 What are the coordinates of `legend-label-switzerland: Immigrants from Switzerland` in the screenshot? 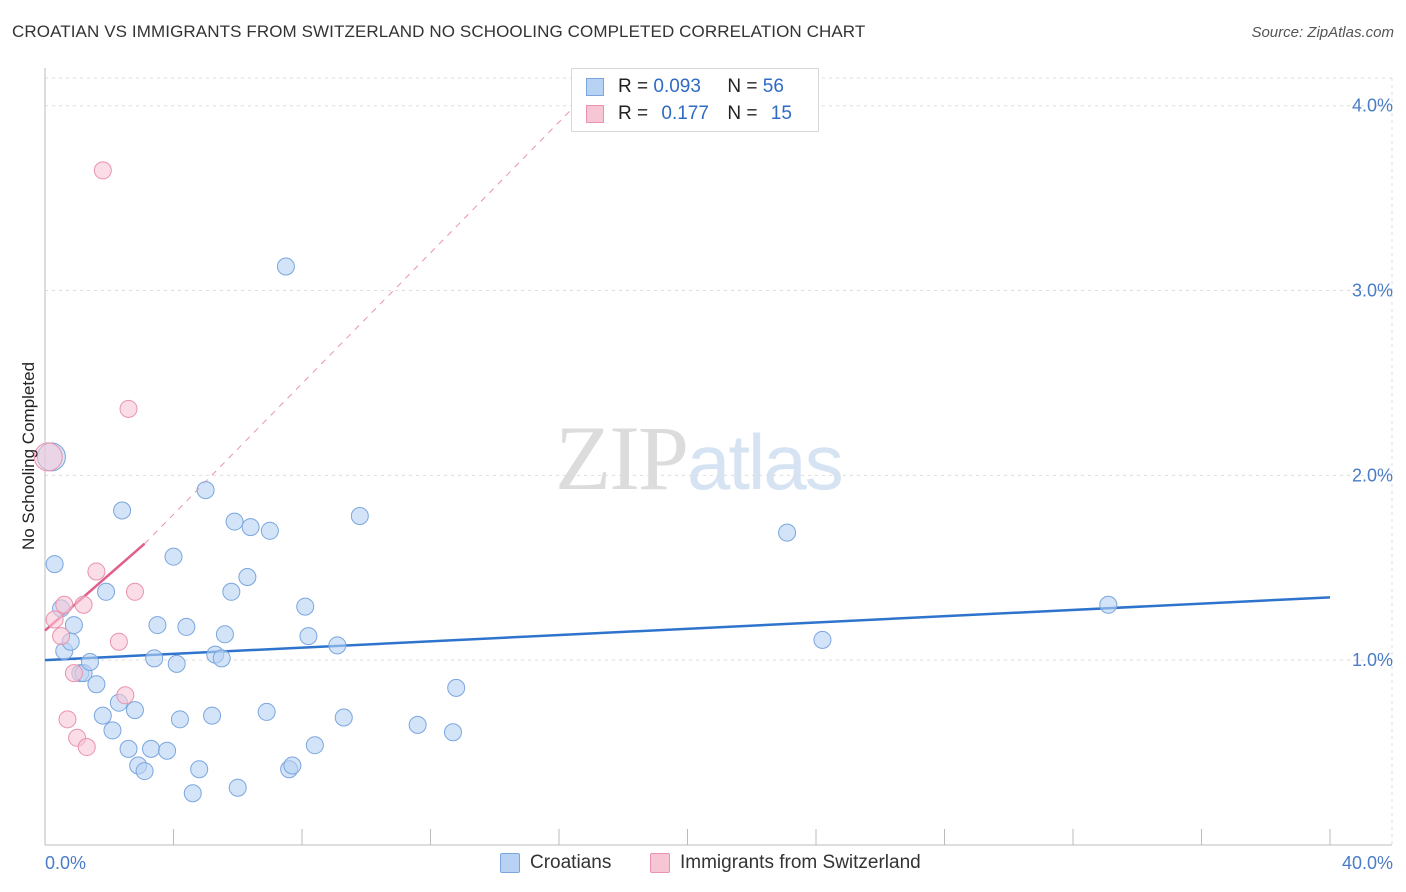 It's located at (800, 862).